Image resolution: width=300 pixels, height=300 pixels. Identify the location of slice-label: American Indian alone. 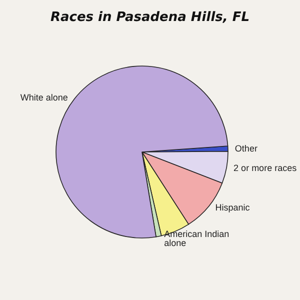
(198, 238).